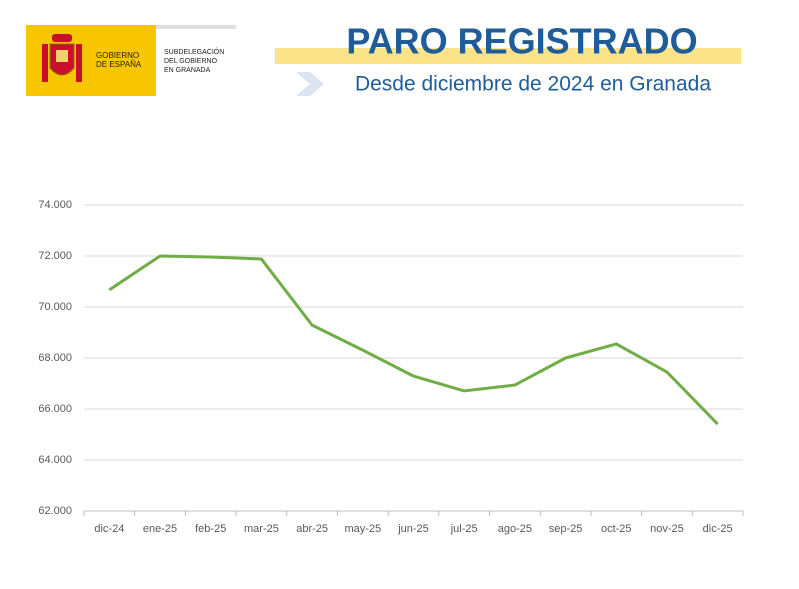 Image resolution: width=799 pixels, height=589 pixels. Describe the element at coordinates (191, 61) in the screenshot. I see `logo-text: DEL GOBIERNO` at that location.